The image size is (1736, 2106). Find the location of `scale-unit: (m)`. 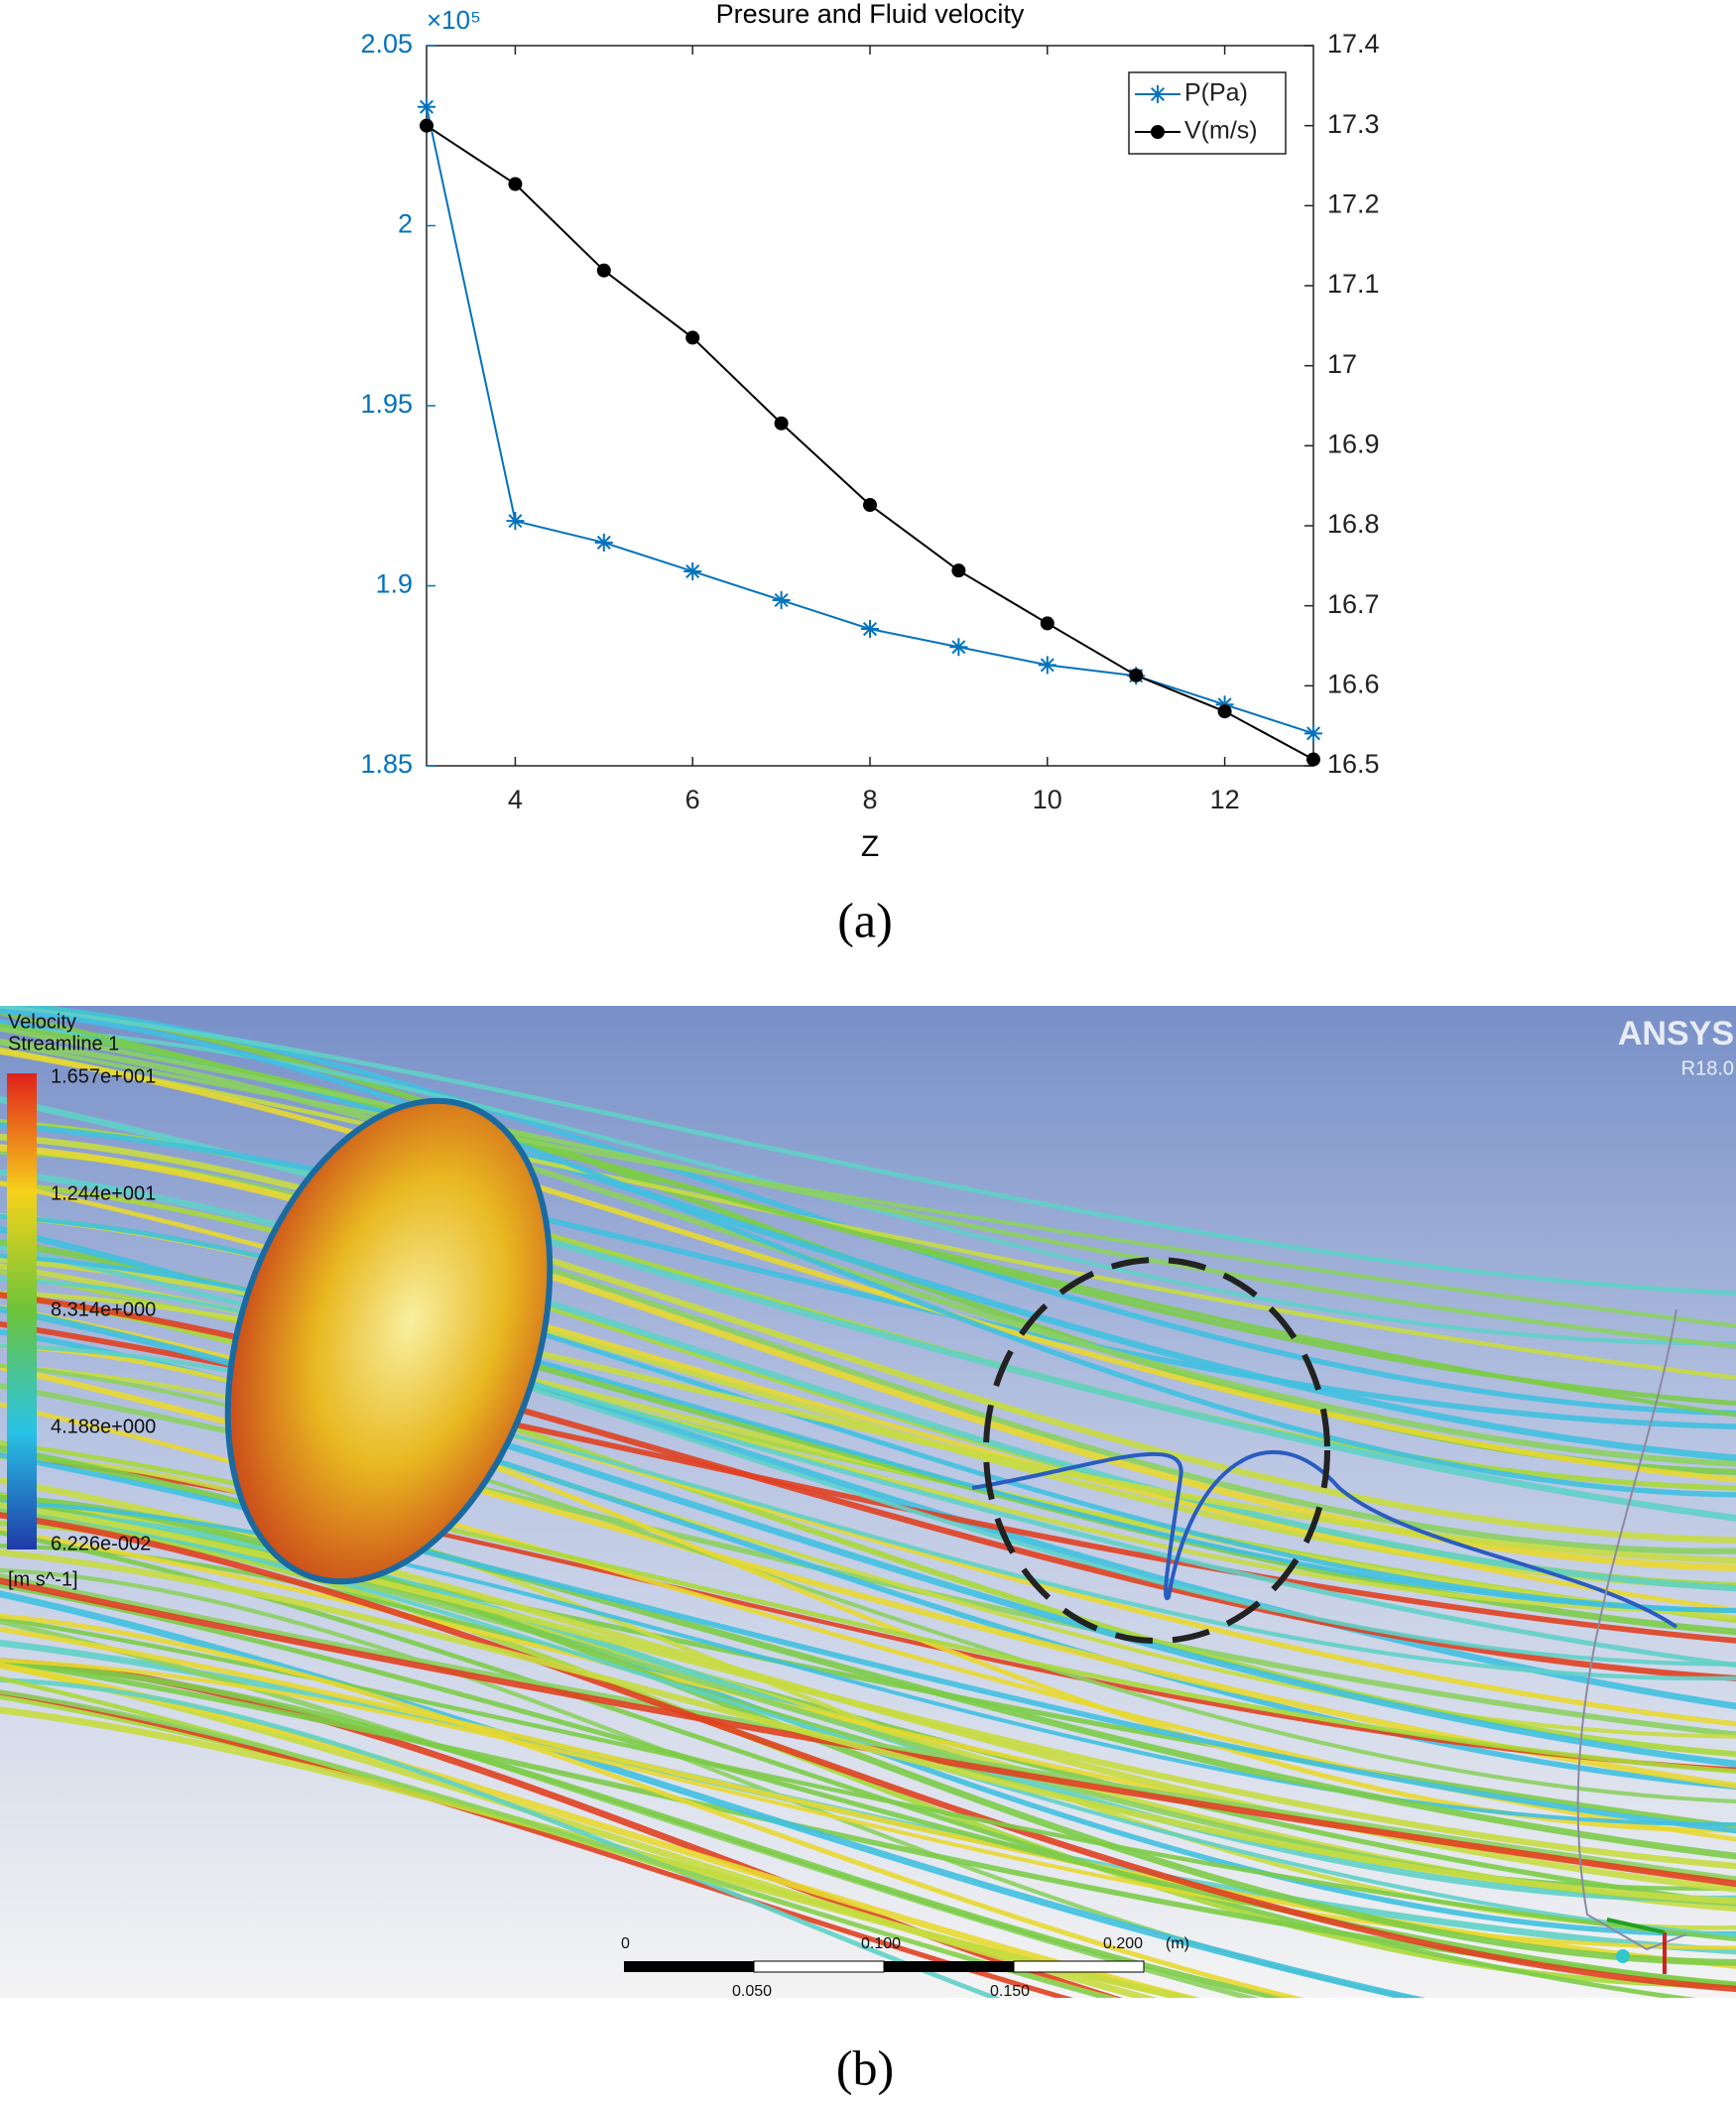

scale-unit: (m) is located at coordinates (1177, 1944).